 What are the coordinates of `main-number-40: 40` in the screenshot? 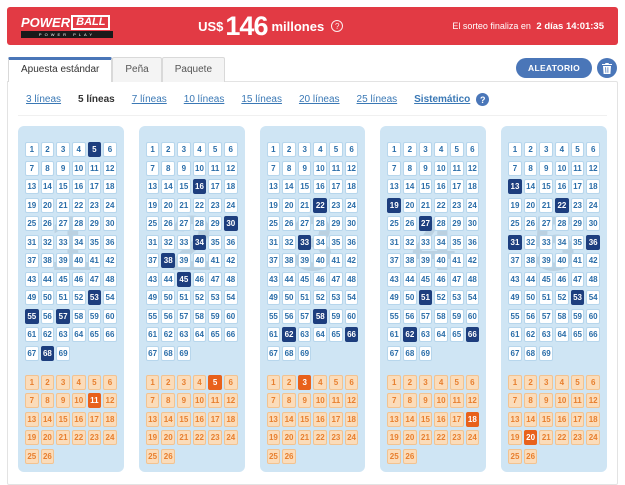 It's located at (441, 260).